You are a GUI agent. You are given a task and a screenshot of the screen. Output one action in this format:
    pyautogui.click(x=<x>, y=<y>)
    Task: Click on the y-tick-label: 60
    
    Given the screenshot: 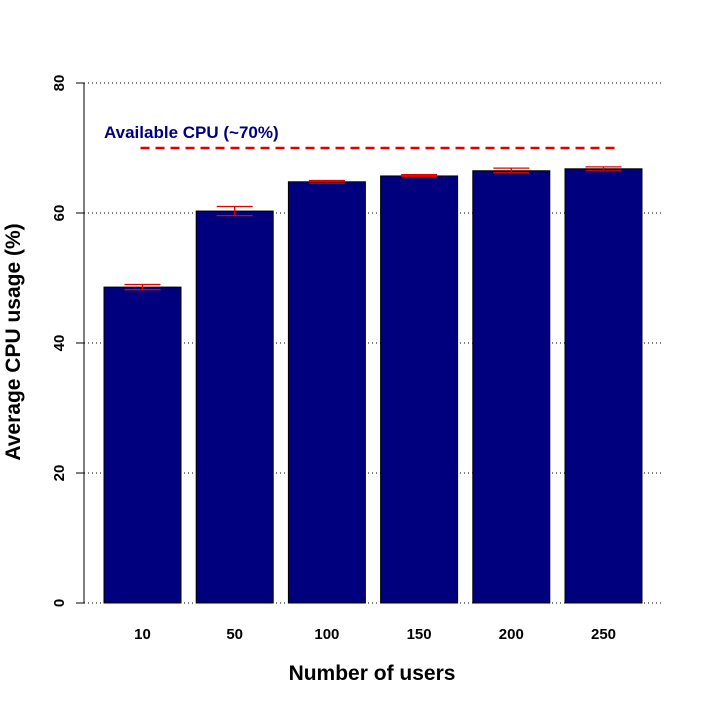 What is the action you would take?
    pyautogui.click(x=59, y=213)
    